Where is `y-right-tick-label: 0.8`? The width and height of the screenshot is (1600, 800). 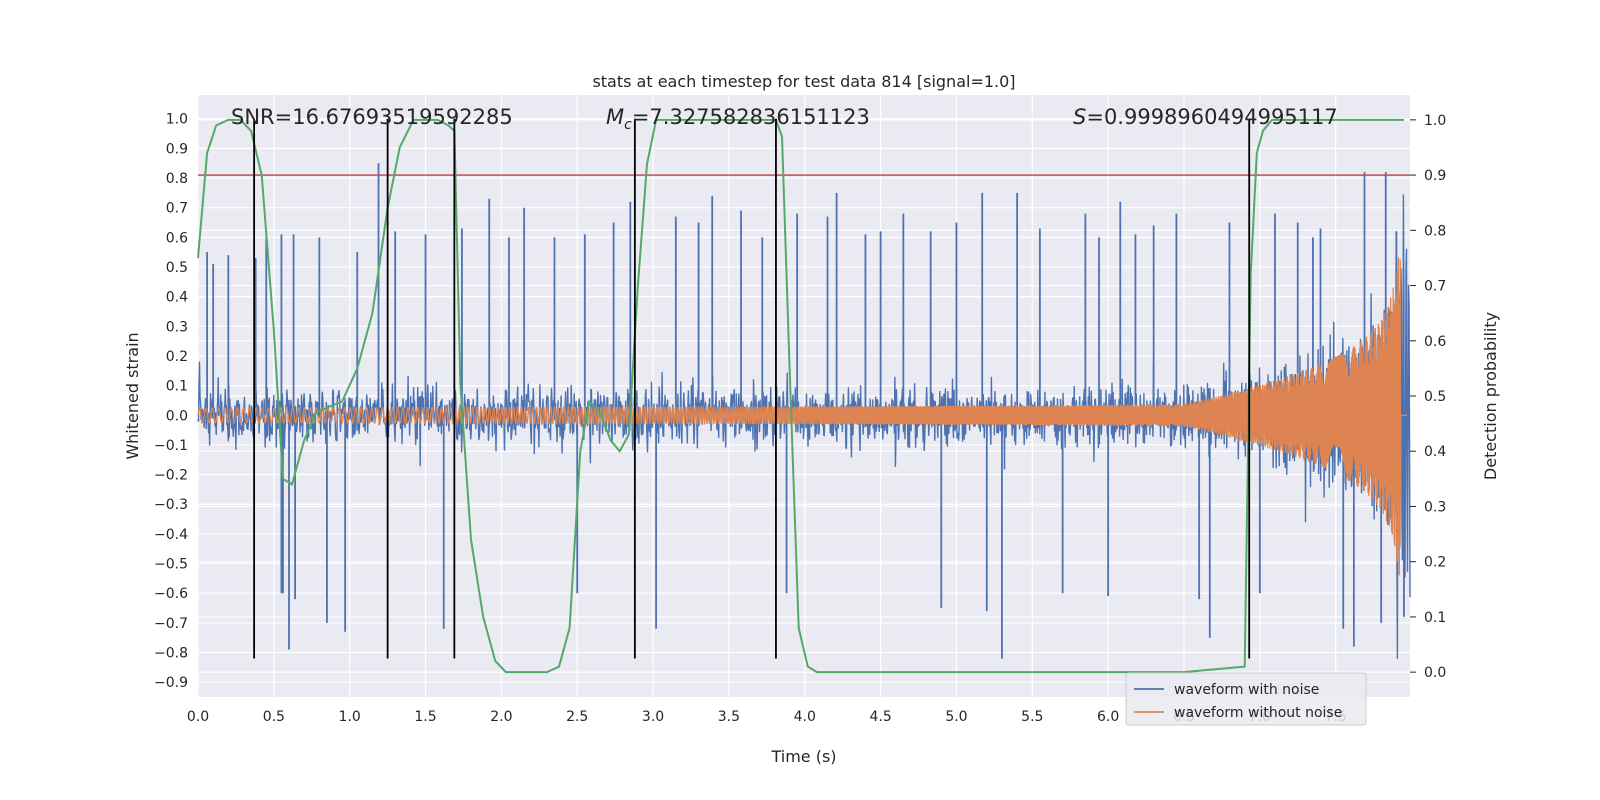 y-right-tick-label: 0.8 is located at coordinates (1435, 231).